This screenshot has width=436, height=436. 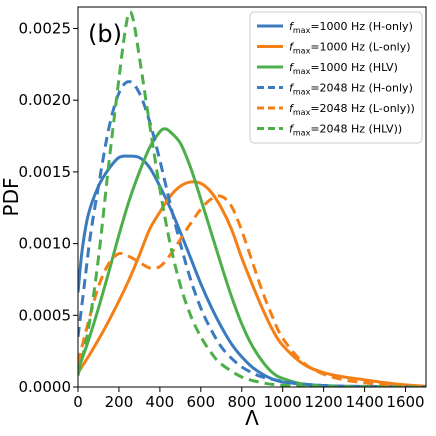 I want to click on x-tick-label: 1600, so click(x=405, y=402).